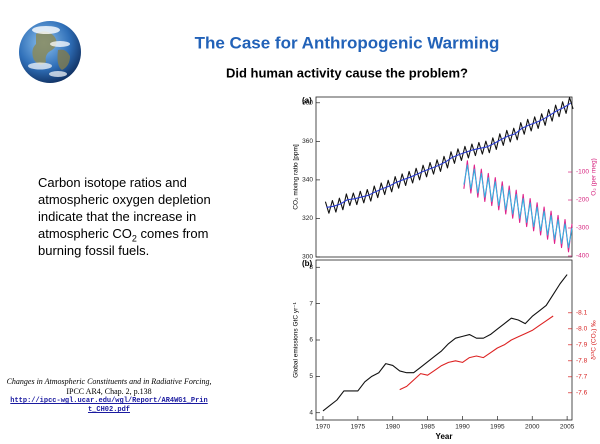  I want to click on y2-tick-label: -7.8, so click(582, 361).